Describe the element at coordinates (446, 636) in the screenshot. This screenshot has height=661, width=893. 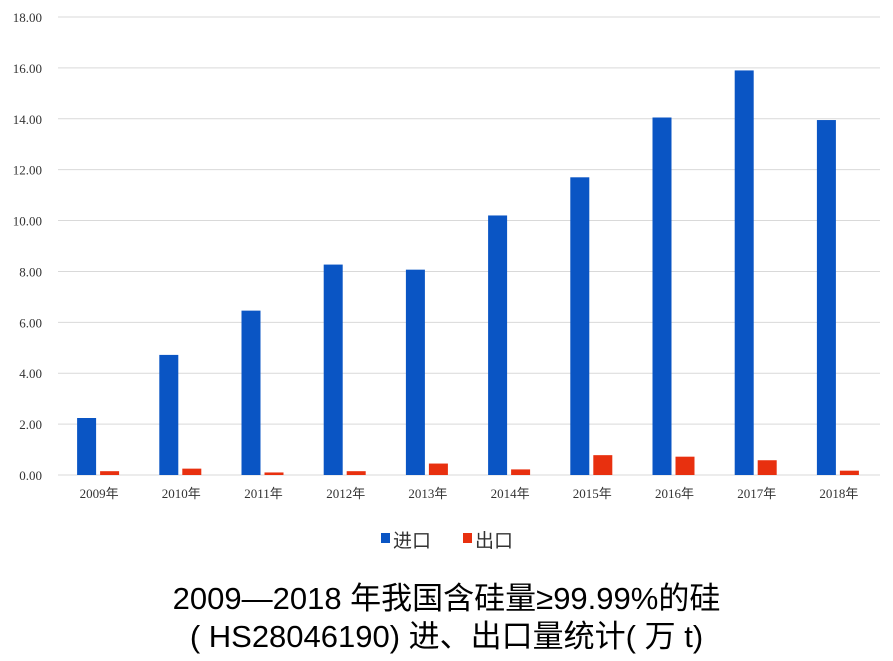
I see `chart-subtitle: ( HS28046190) 进、出口量统计( 万 t)` at that location.